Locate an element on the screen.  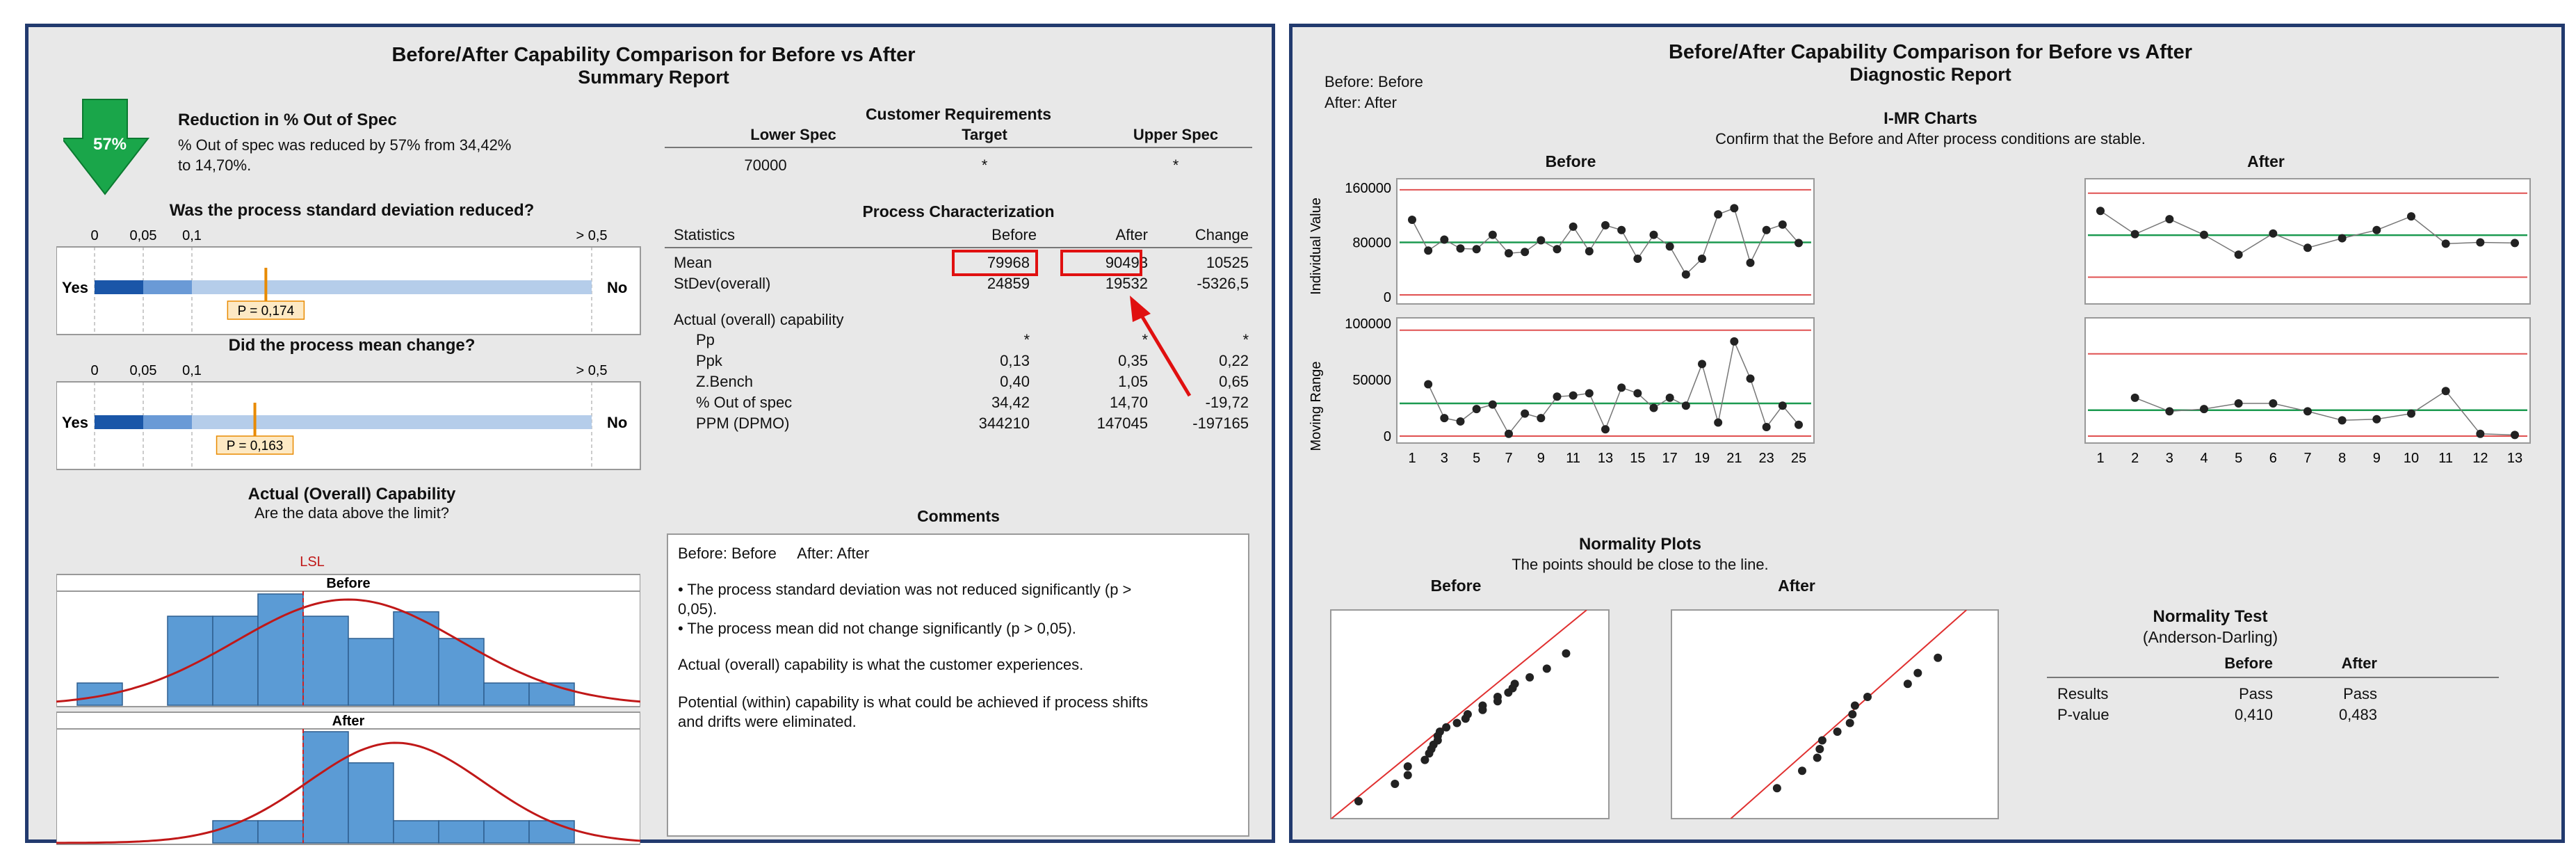
summary-subtitle: Summary Report is located at coordinates (653, 77).